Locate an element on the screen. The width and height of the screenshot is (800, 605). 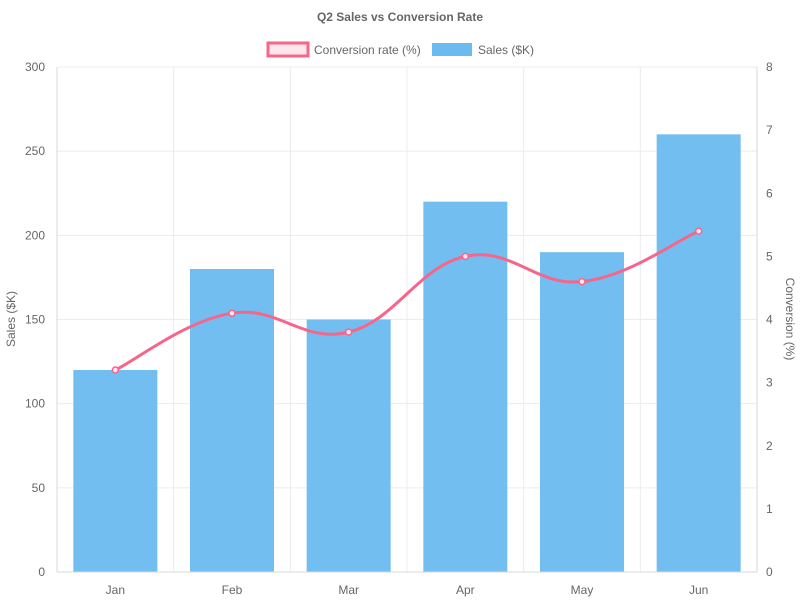
y-left-tick-label: 300 is located at coordinates (35, 67).